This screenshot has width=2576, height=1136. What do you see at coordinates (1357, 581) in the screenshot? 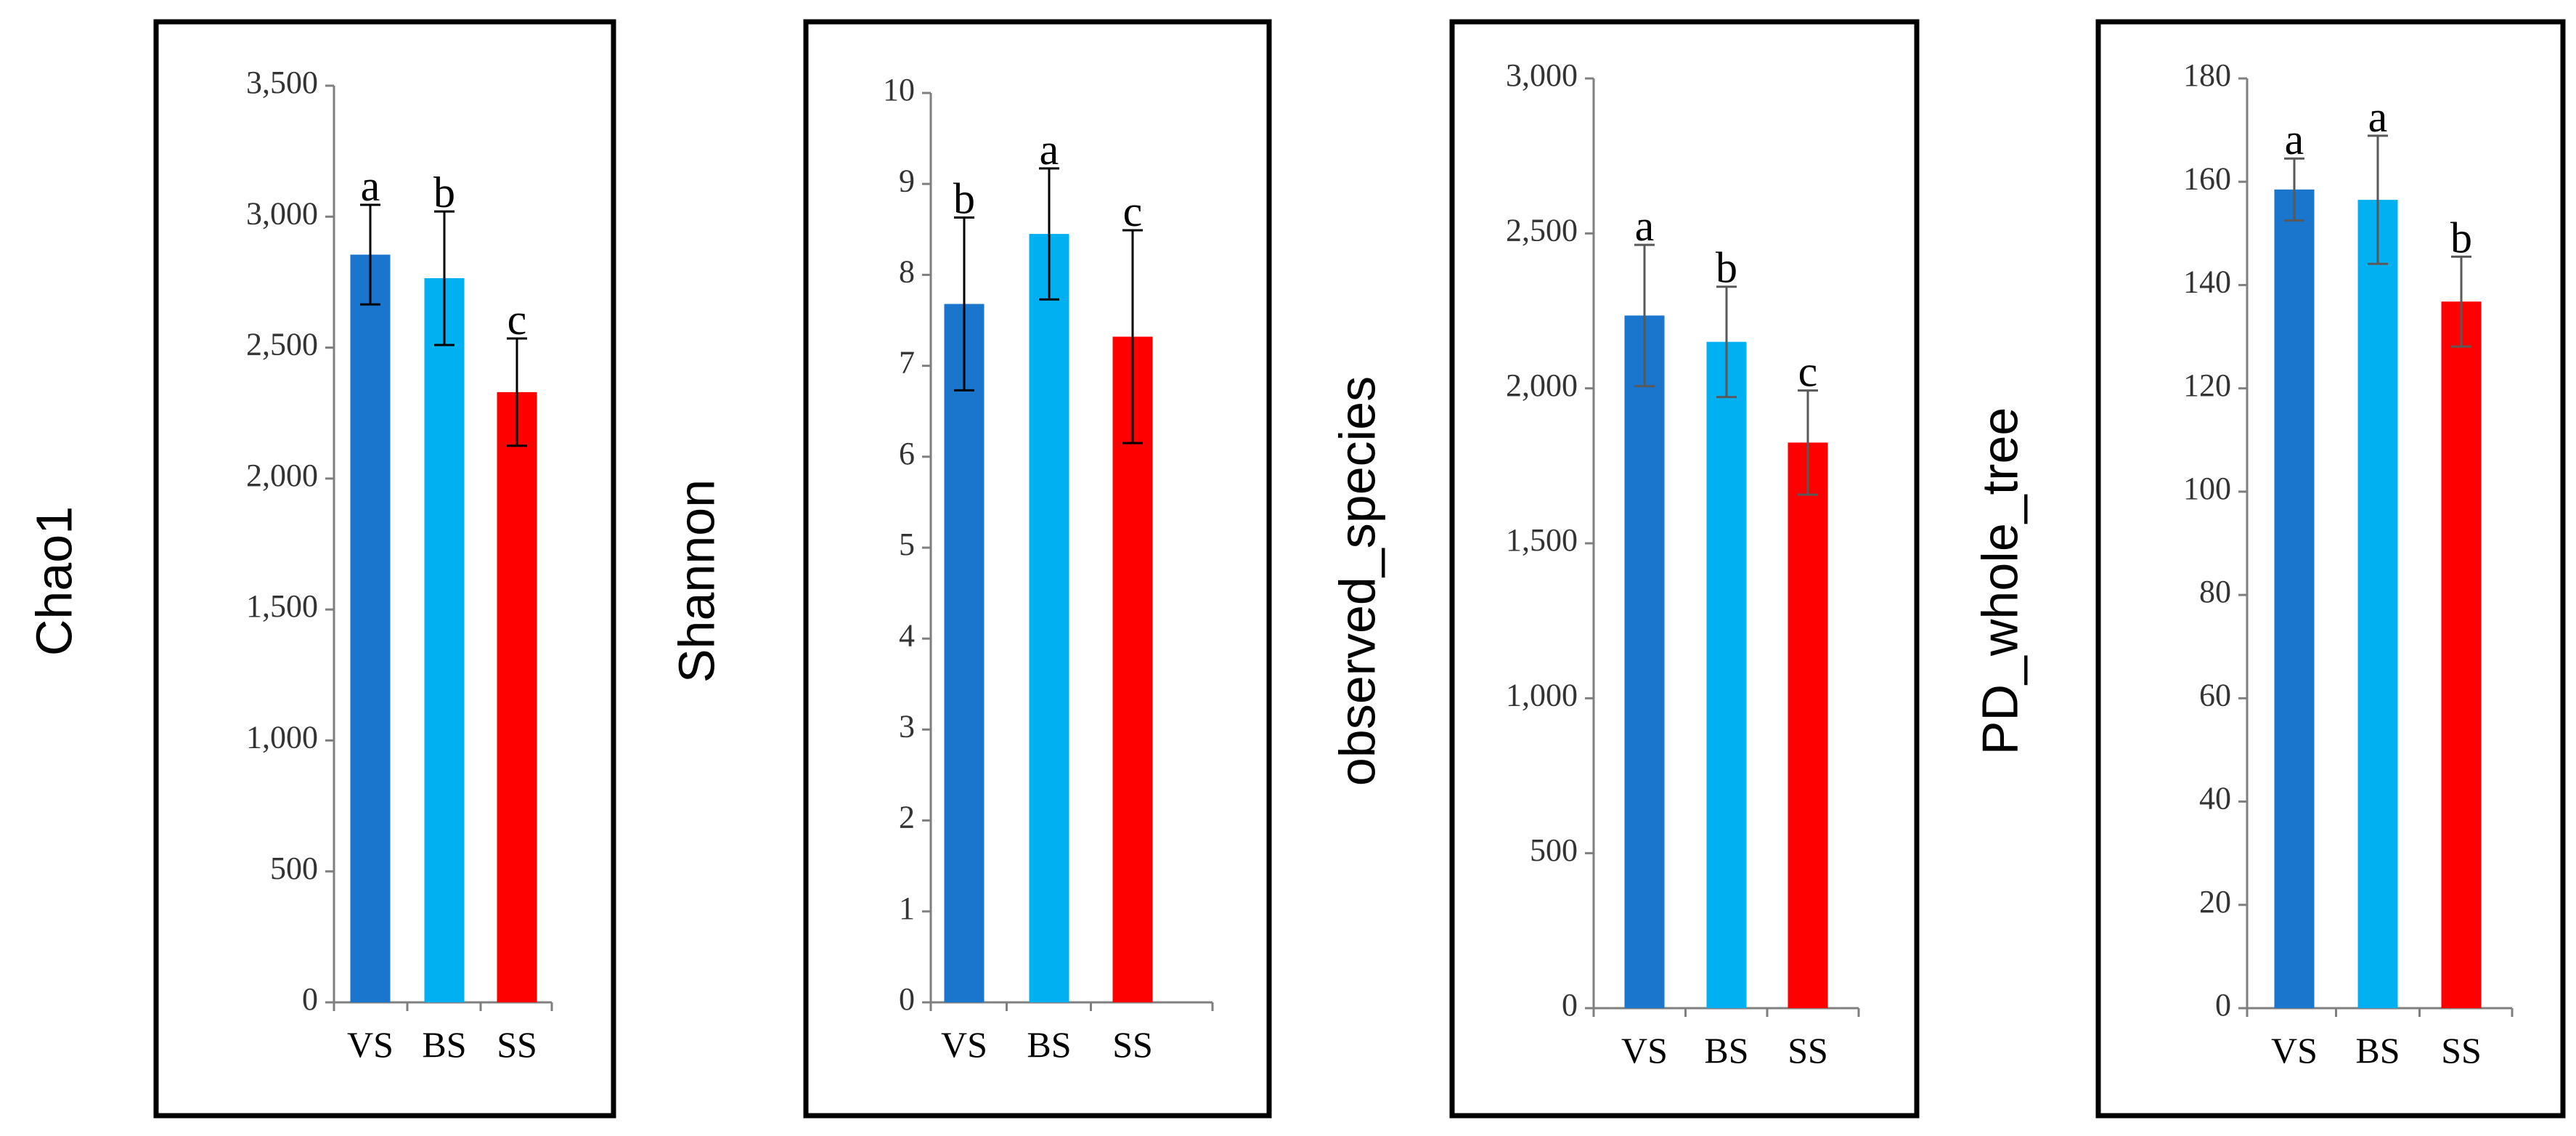
I see `y-axis-label: observed_species` at bounding box center [1357, 581].